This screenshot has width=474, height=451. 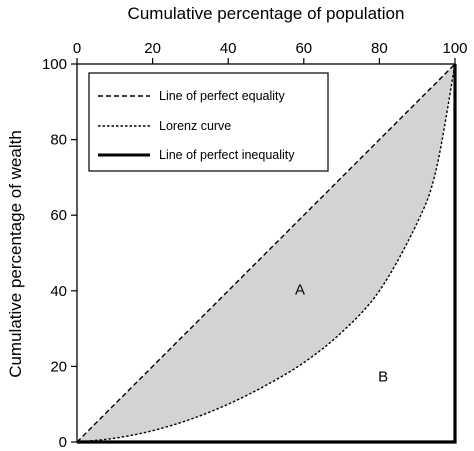 What do you see at coordinates (63, 442) in the screenshot?
I see `y-tick-label: 0` at bounding box center [63, 442].